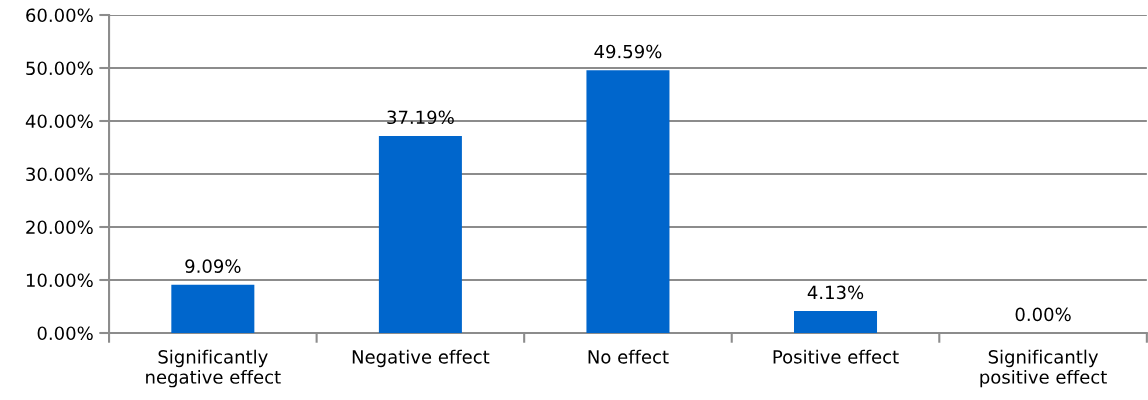 The image size is (1148, 400). Describe the element at coordinates (65, 333) in the screenshot. I see `y-tick-label: 0.00%` at that location.